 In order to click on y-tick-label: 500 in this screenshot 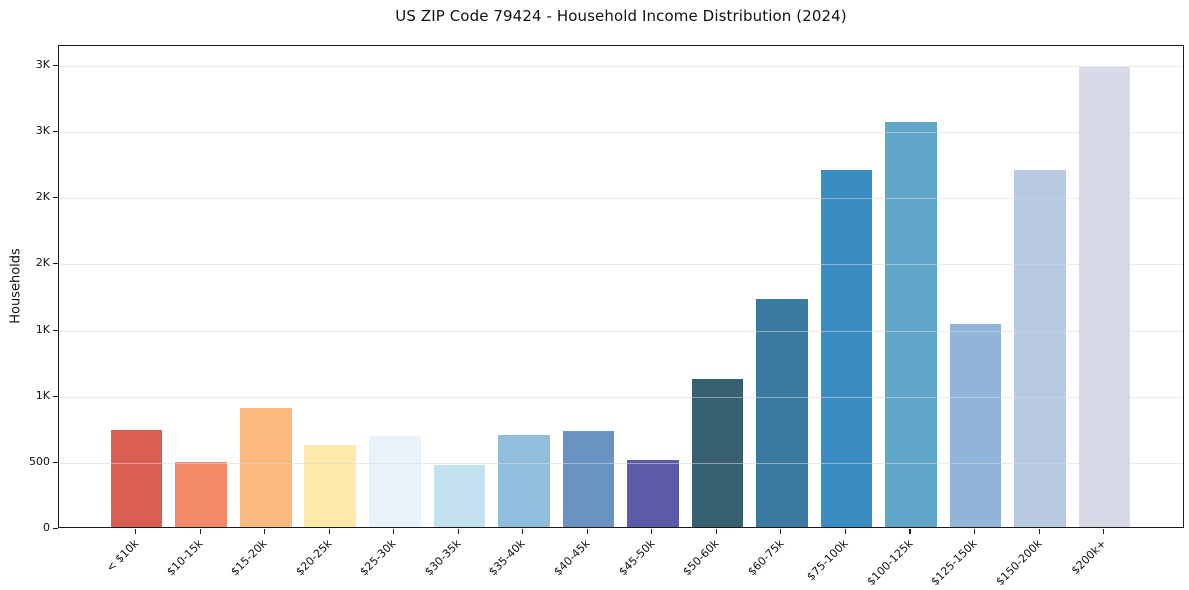, I will do `click(39, 461)`.